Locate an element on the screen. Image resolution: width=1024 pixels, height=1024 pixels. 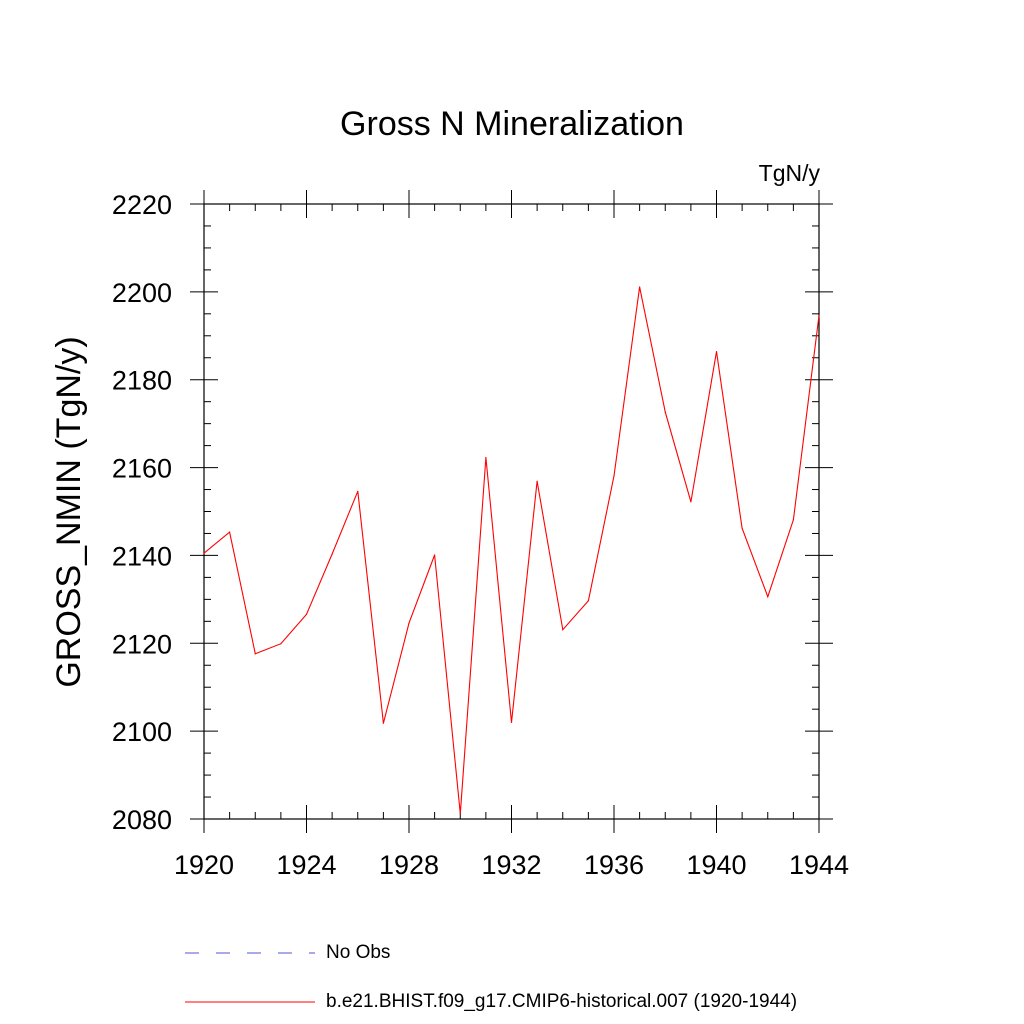
y-tick-label: 2160 is located at coordinates (142, 469).